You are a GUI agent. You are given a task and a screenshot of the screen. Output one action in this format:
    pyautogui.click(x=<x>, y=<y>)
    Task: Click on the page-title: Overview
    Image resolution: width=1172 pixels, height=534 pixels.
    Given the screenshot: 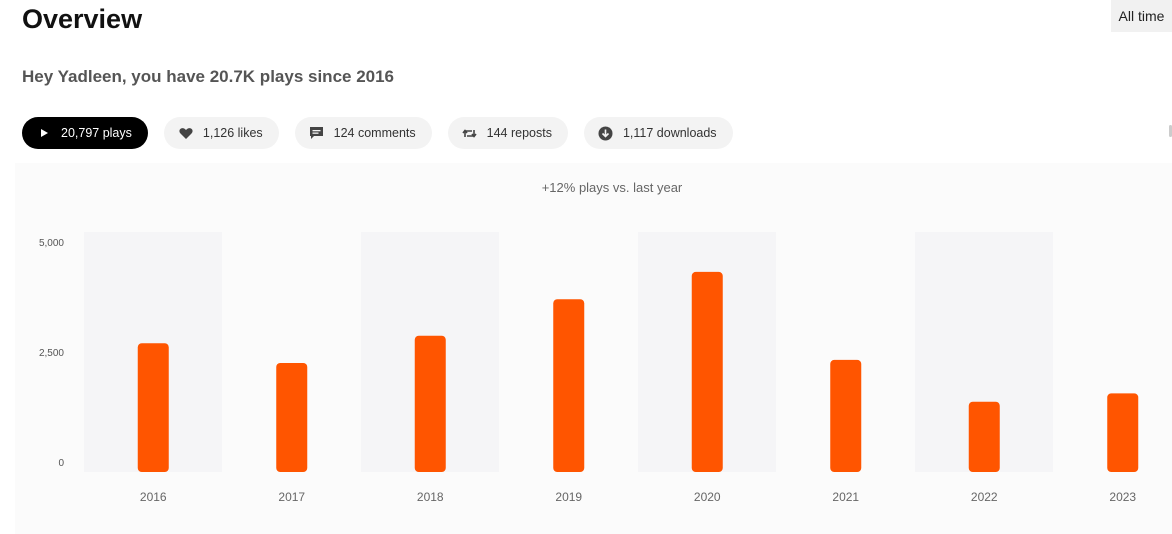 What is the action you would take?
    pyautogui.click(x=82, y=19)
    